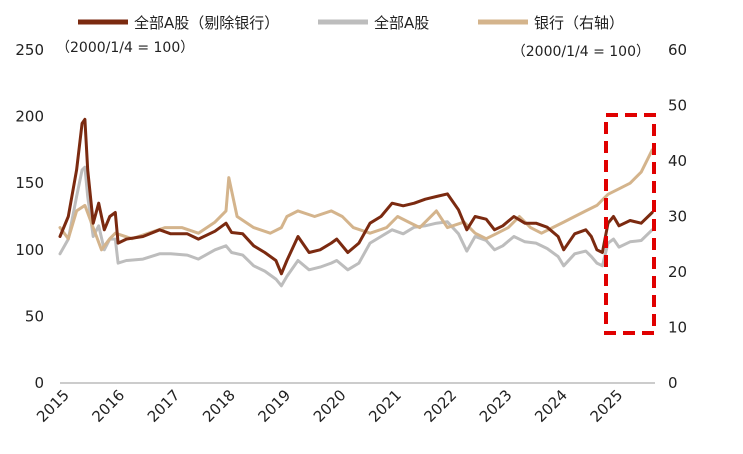  Describe the element at coordinates (274, 406) in the screenshot. I see `x-tick-label: 2019` at that location.